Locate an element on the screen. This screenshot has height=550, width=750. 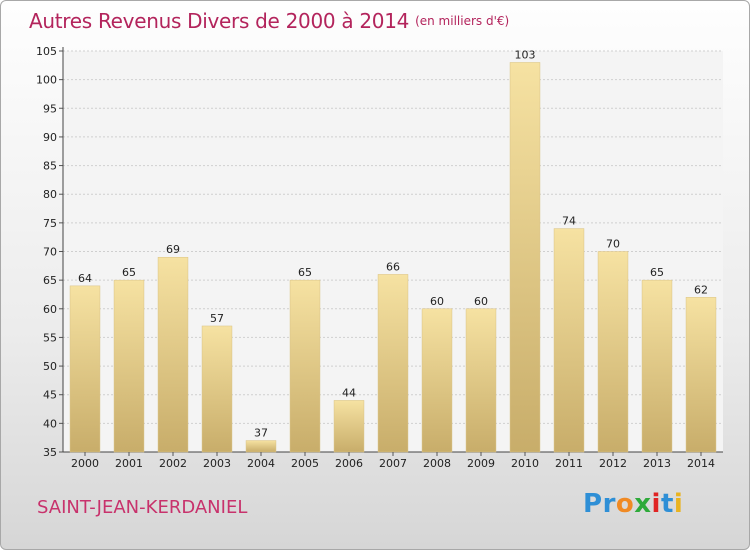
x-tick-label: 2005 is located at coordinates (305, 463).